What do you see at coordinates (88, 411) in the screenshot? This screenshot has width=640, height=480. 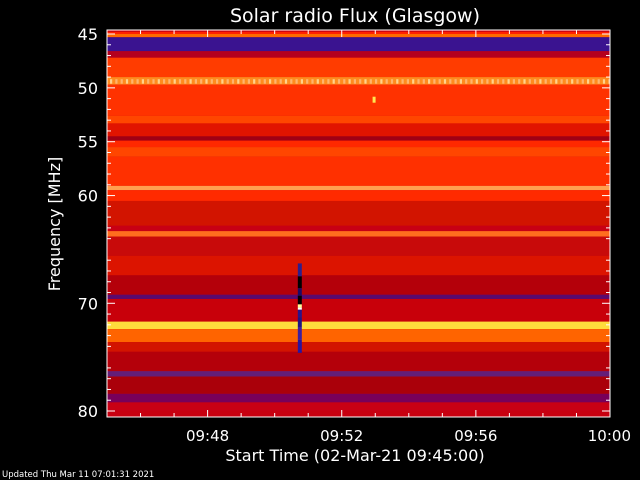 I see `y-tick-label: 80` at bounding box center [88, 411].